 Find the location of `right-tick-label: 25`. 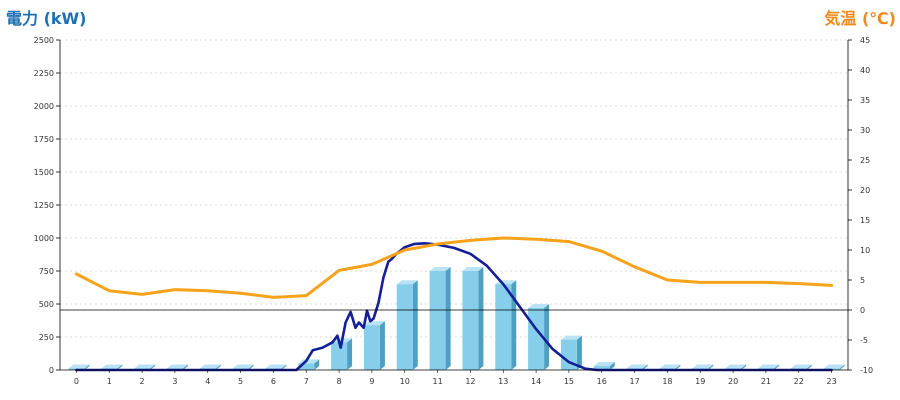

right-tick-label: 25 is located at coordinates (865, 160).